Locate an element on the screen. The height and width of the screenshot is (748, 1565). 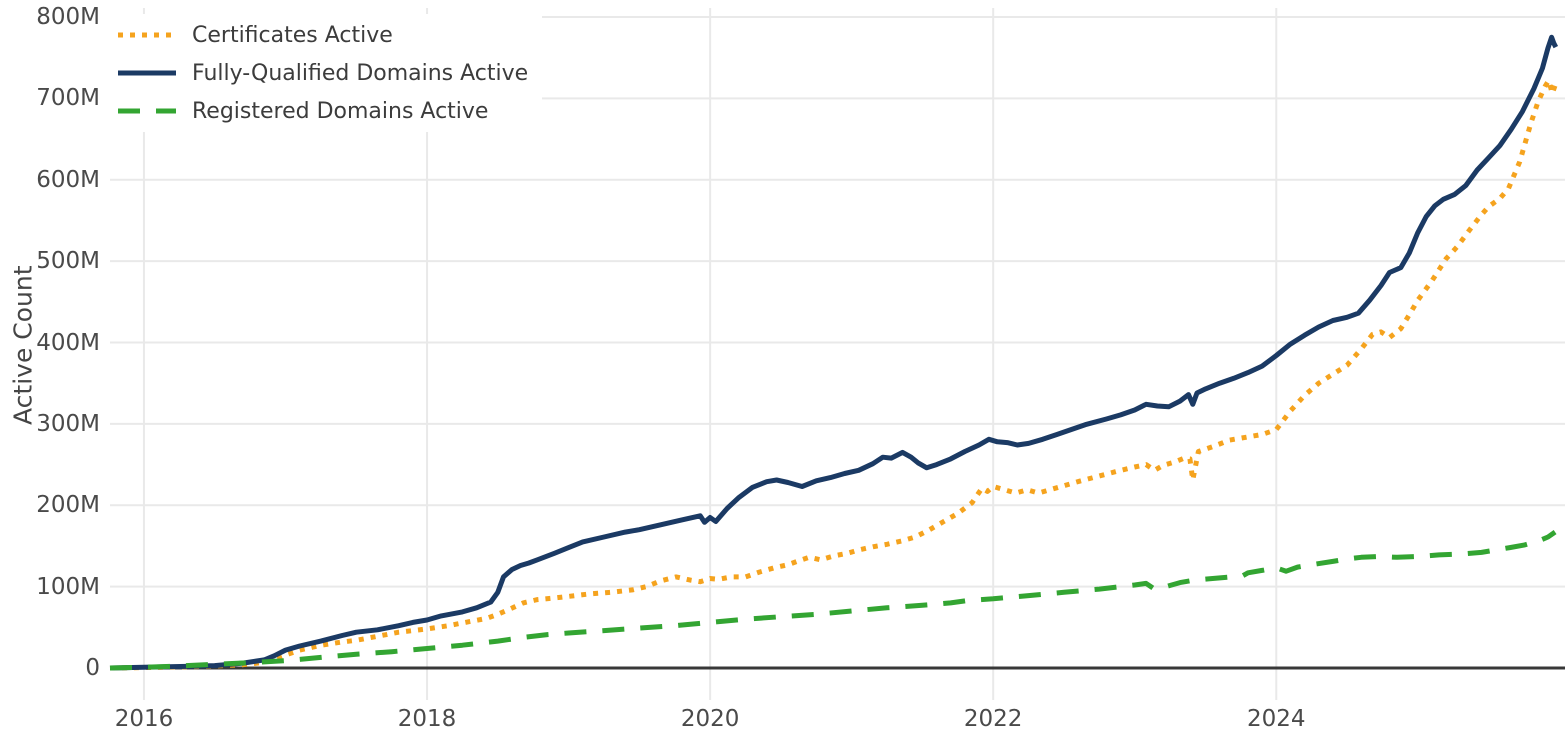
y-tick-label: 800M is located at coordinates (68, 17).